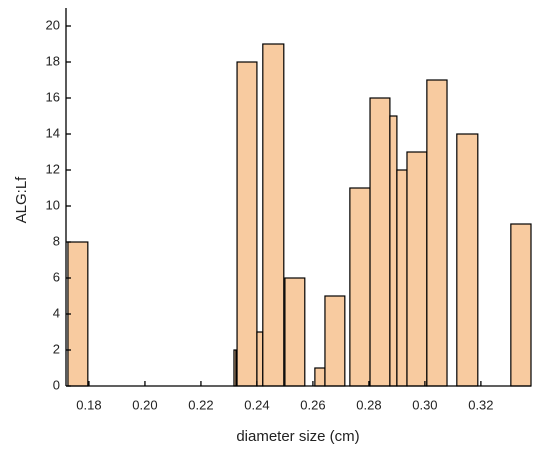 The width and height of the screenshot is (550, 453). I want to click on x-tick-label: 0.26, so click(312, 404).